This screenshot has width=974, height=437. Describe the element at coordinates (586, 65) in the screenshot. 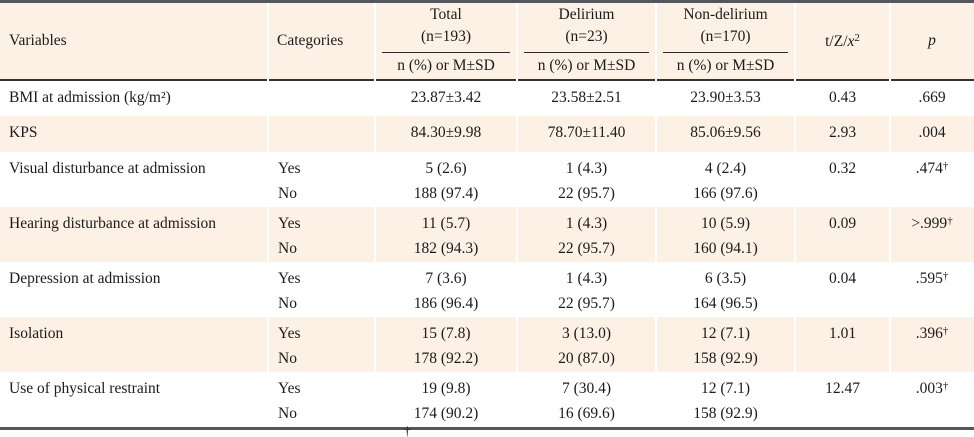

I see `group-delirium-subheader: n (%) or M±SD` at that location.